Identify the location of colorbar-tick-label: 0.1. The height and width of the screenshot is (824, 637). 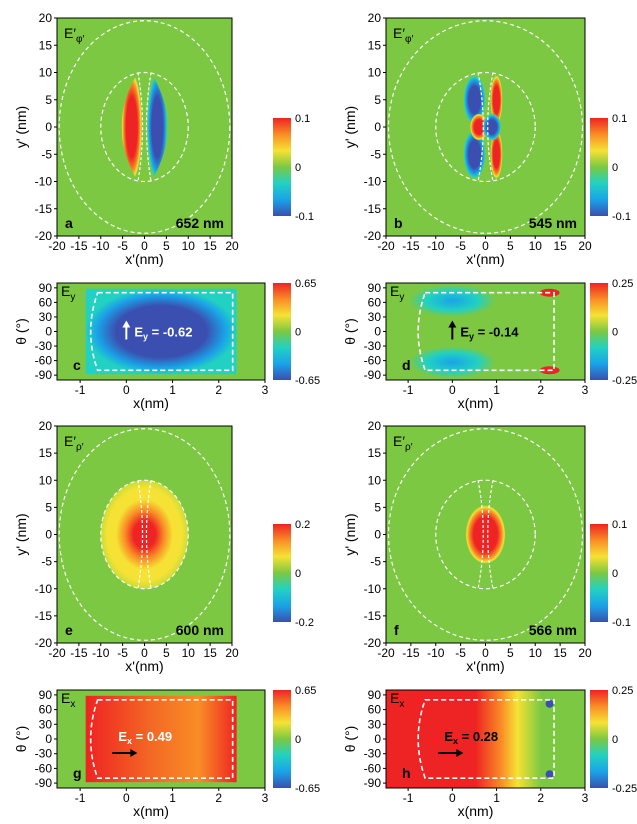
(619, 119).